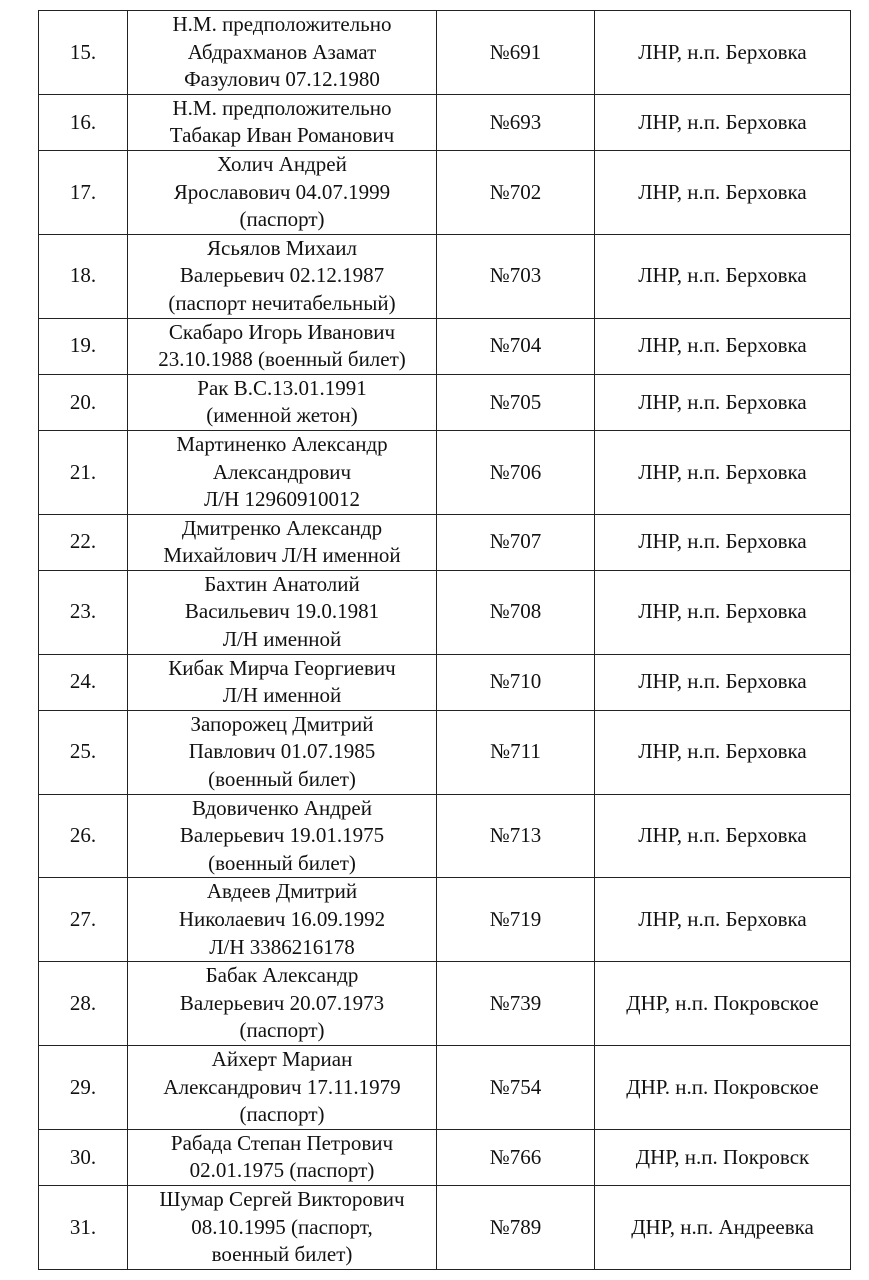  What do you see at coordinates (515, 472) in the screenshot?
I see `body-number: №706` at bounding box center [515, 472].